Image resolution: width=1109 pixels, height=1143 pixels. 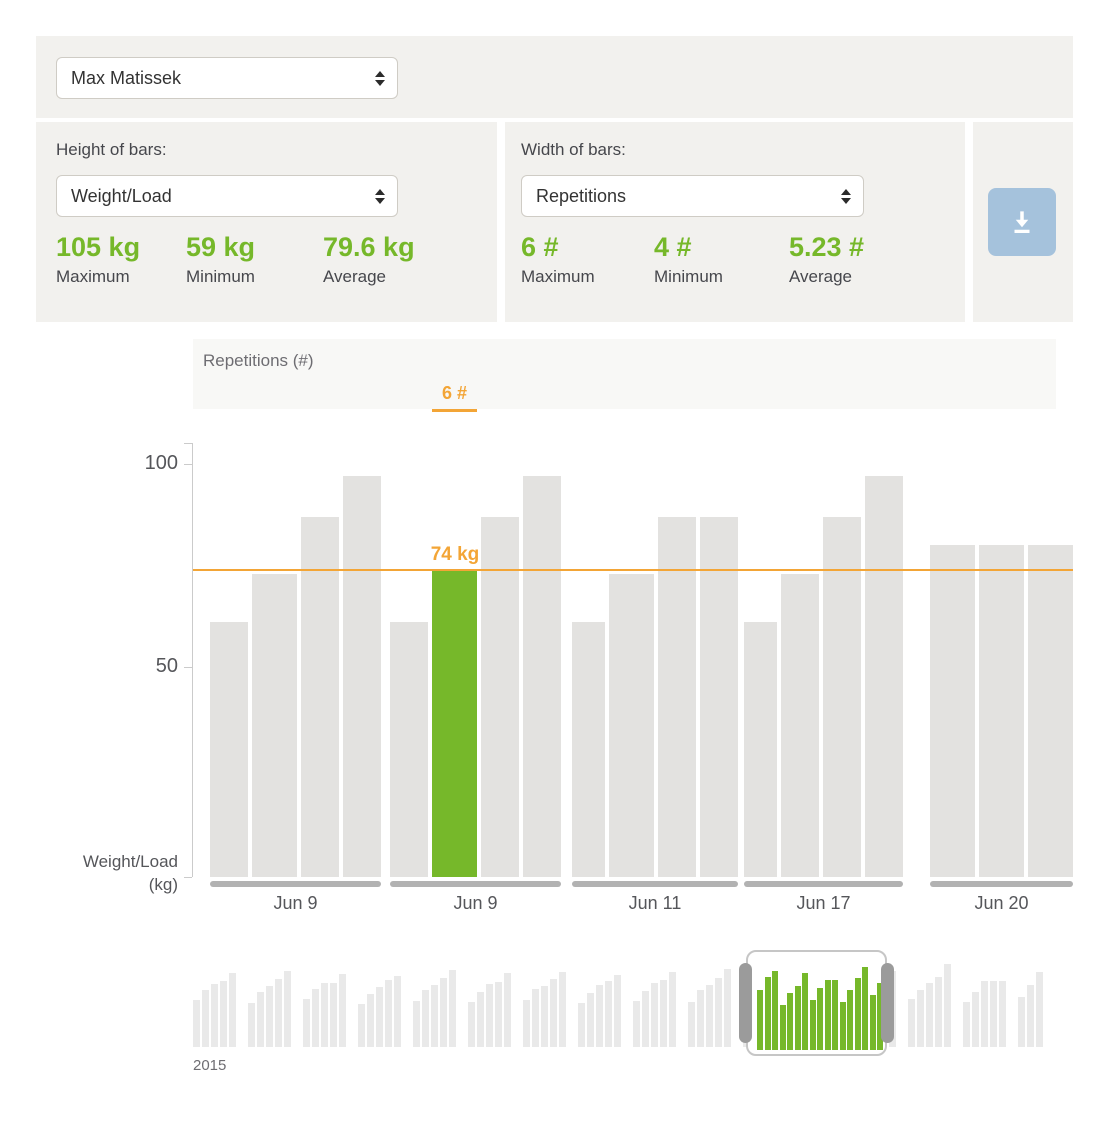 I want to click on session-date-label: Jun 9, so click(x=475, y=903).